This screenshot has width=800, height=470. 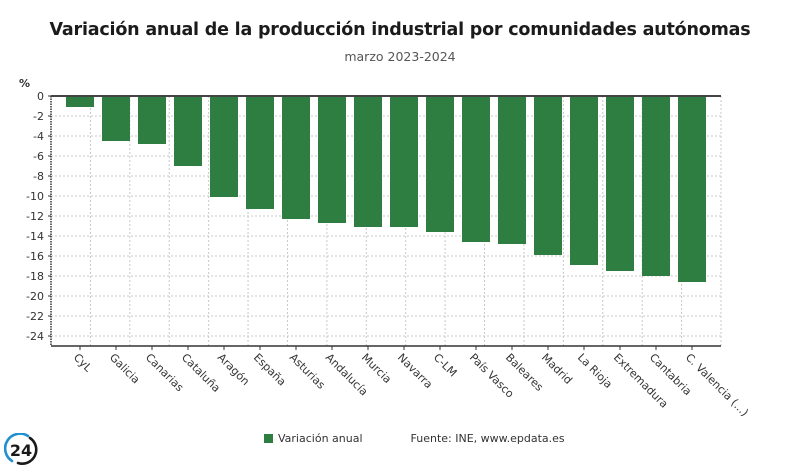 I want to click on y-tick-label: -4, so click(x=38, y=136).